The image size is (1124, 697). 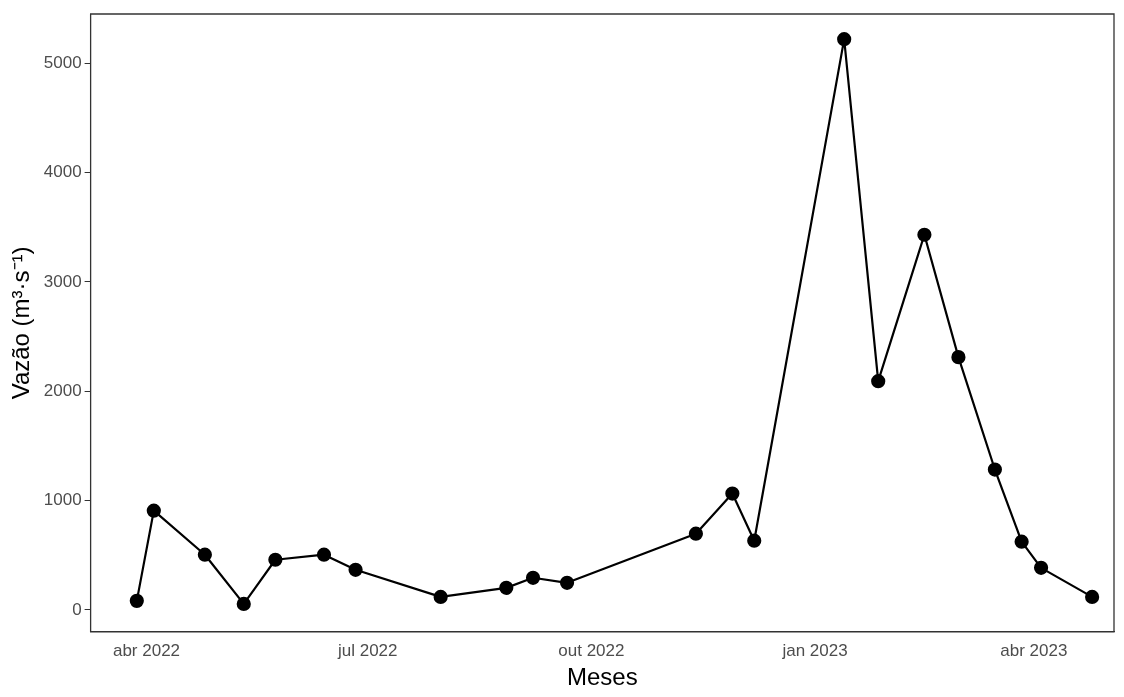 I want to click on y-tick-label: 2000, so click(x=62, y=390).